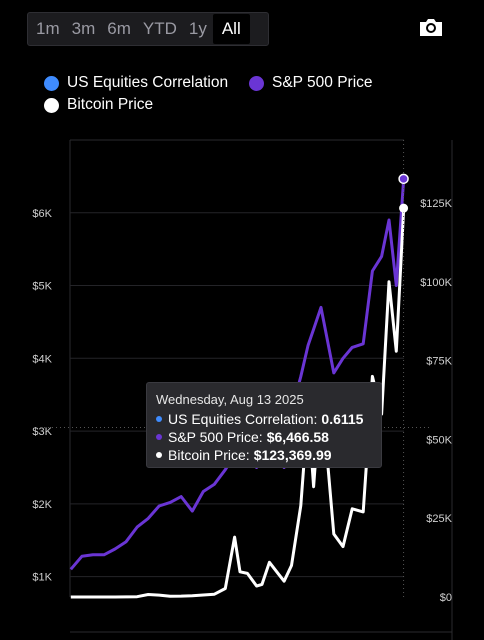  Describe the element at coordinates (322, 82) in the screenshot. I see `legend-label: S&P 500 Price` at that location.